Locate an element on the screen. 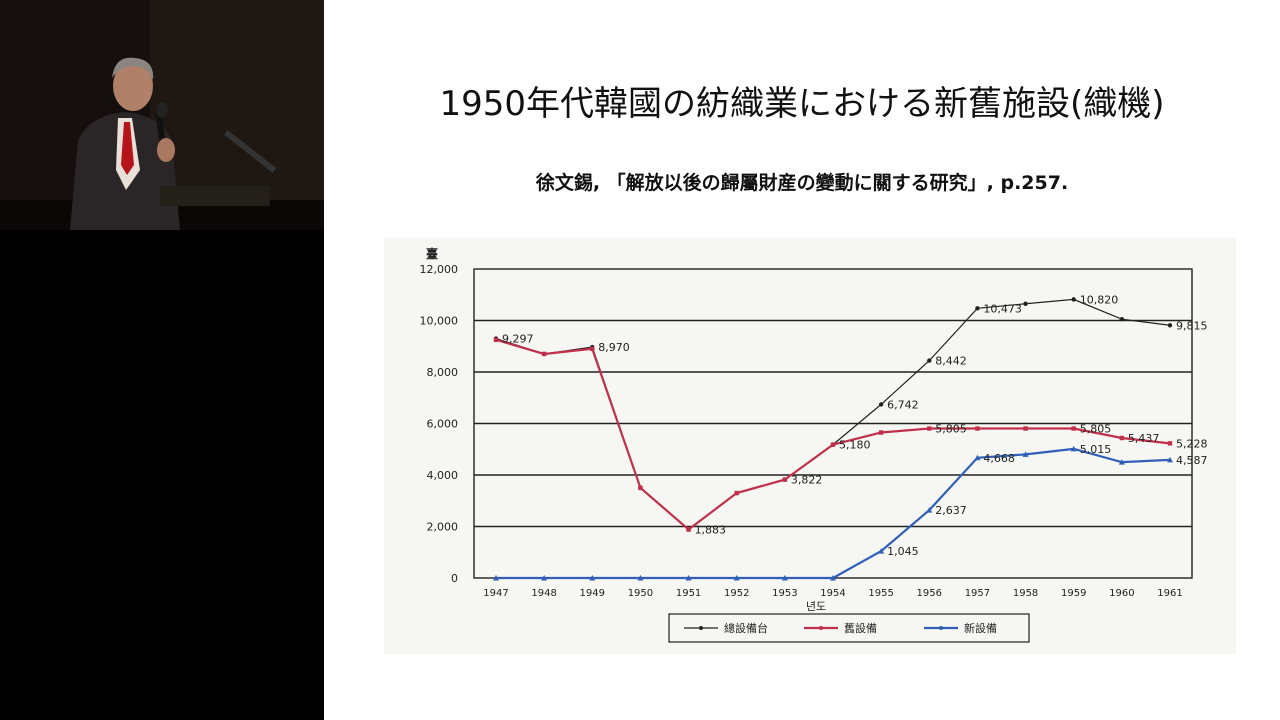  y-tick-label: 8,000 is located at coordinates (443, 372).